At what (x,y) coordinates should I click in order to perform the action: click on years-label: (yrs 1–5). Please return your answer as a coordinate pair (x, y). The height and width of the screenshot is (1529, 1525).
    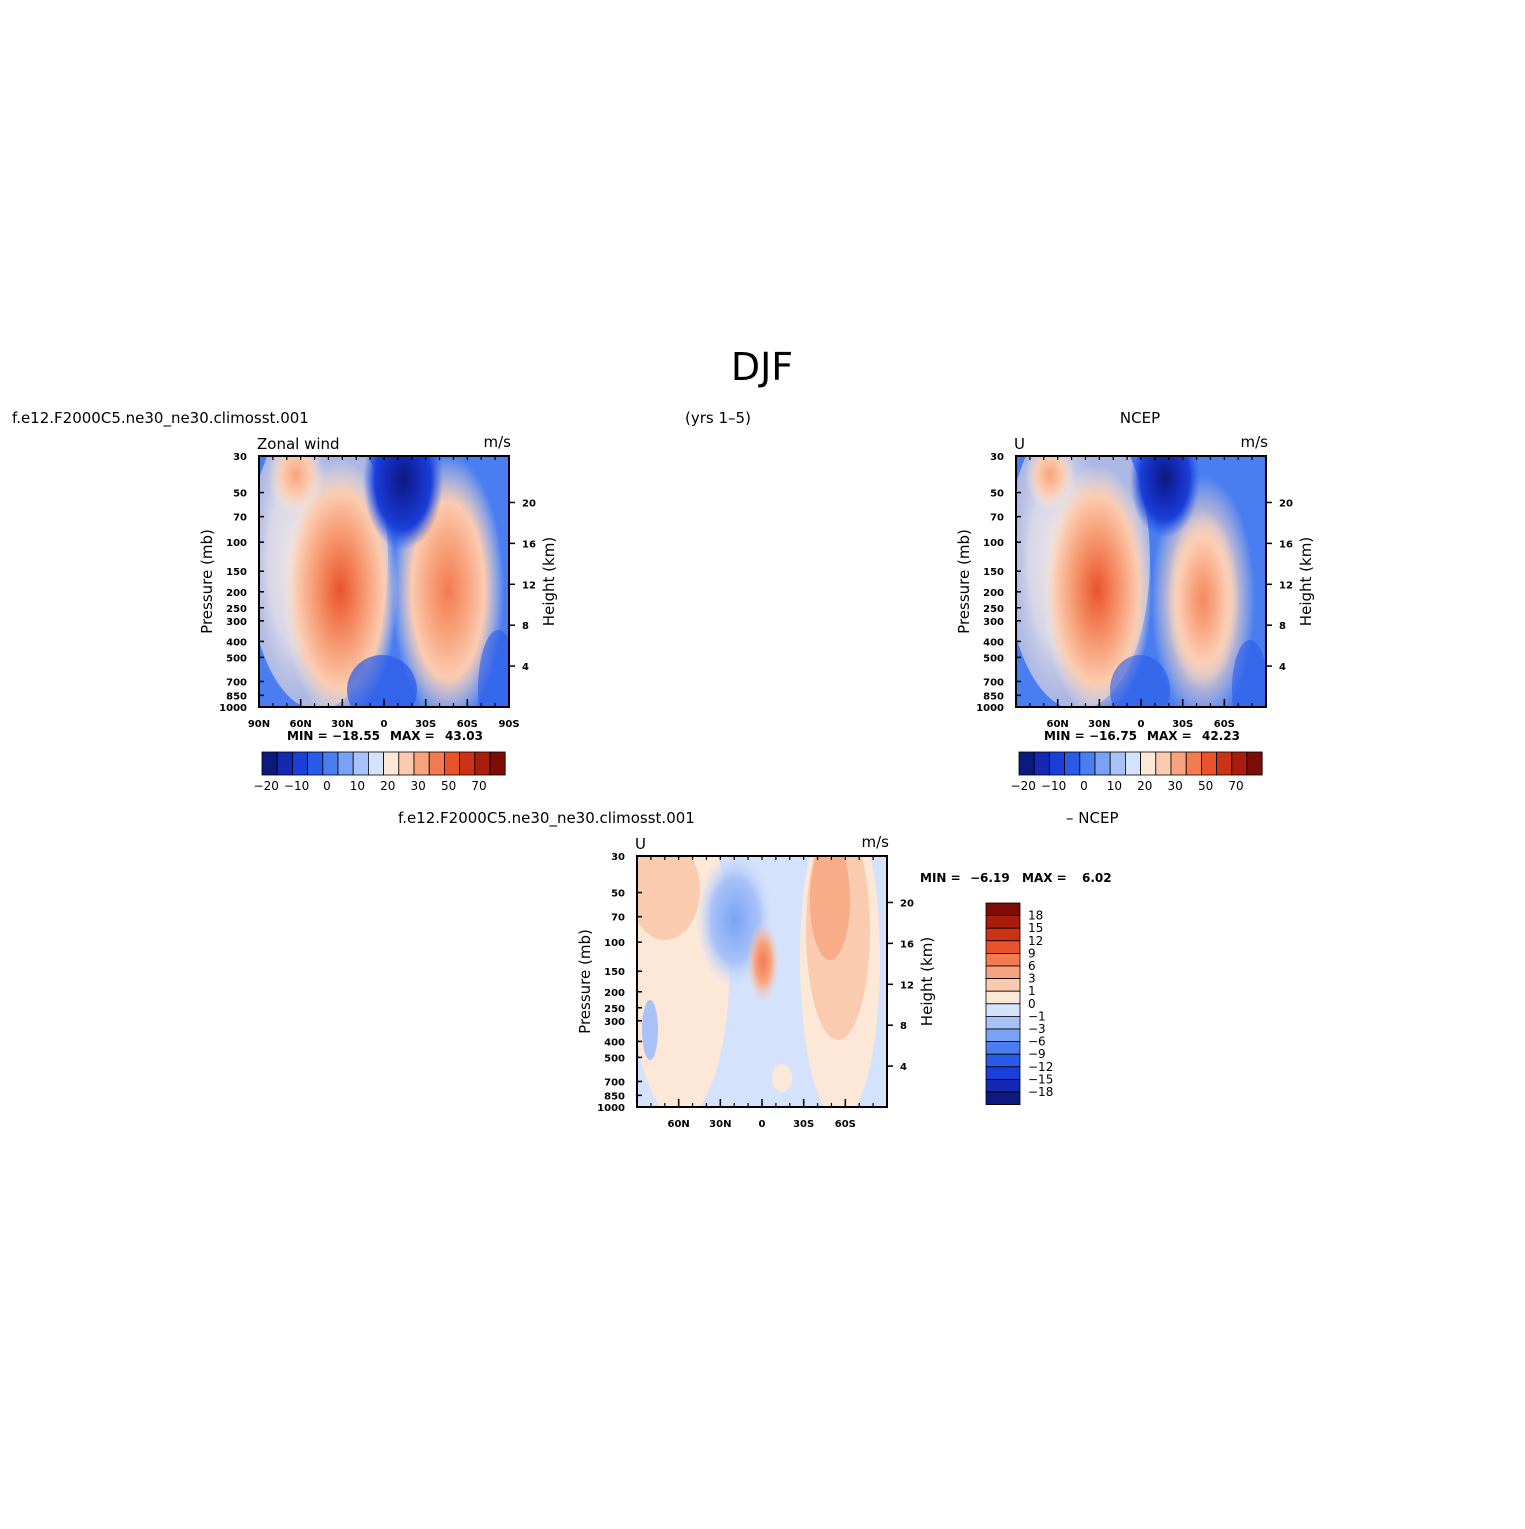
    Looking at the image, I should click on (718, 418).